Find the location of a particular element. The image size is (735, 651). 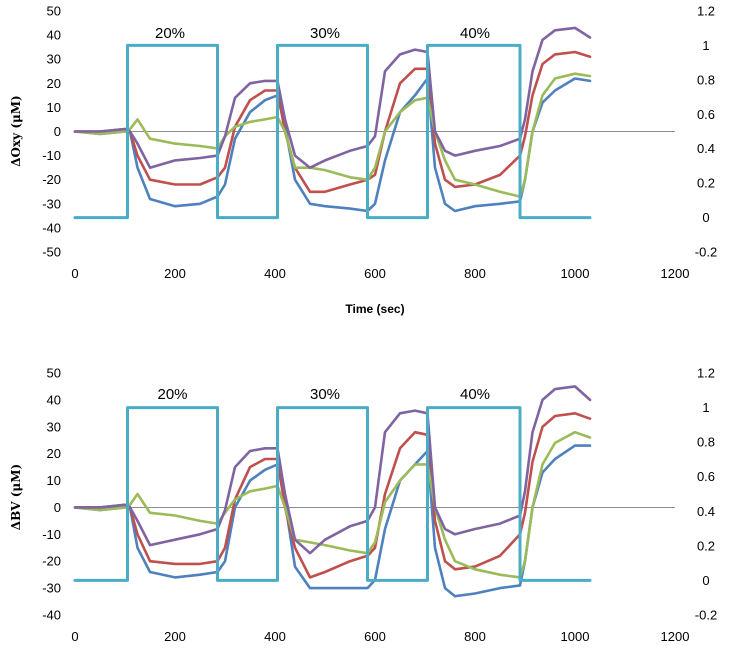

y-tick-label: -50 is located at coordinates (51, 252).